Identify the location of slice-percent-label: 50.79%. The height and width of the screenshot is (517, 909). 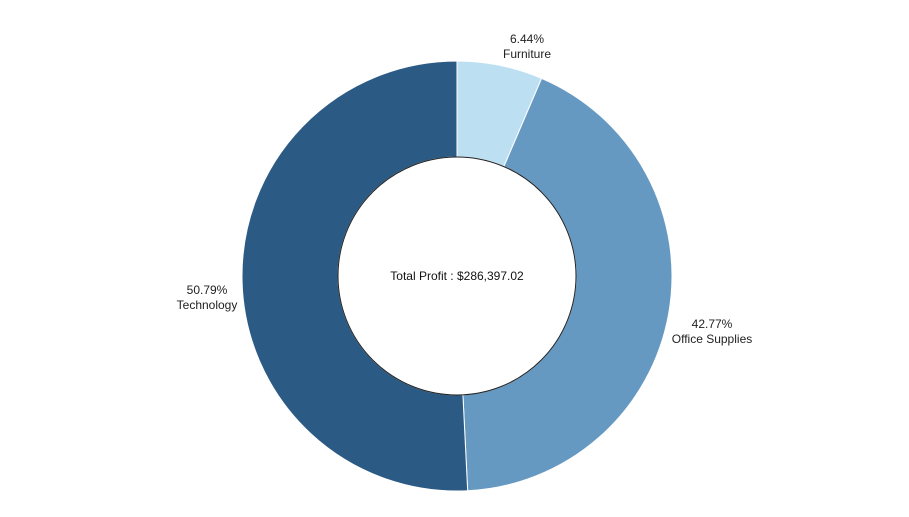
(207, 290).